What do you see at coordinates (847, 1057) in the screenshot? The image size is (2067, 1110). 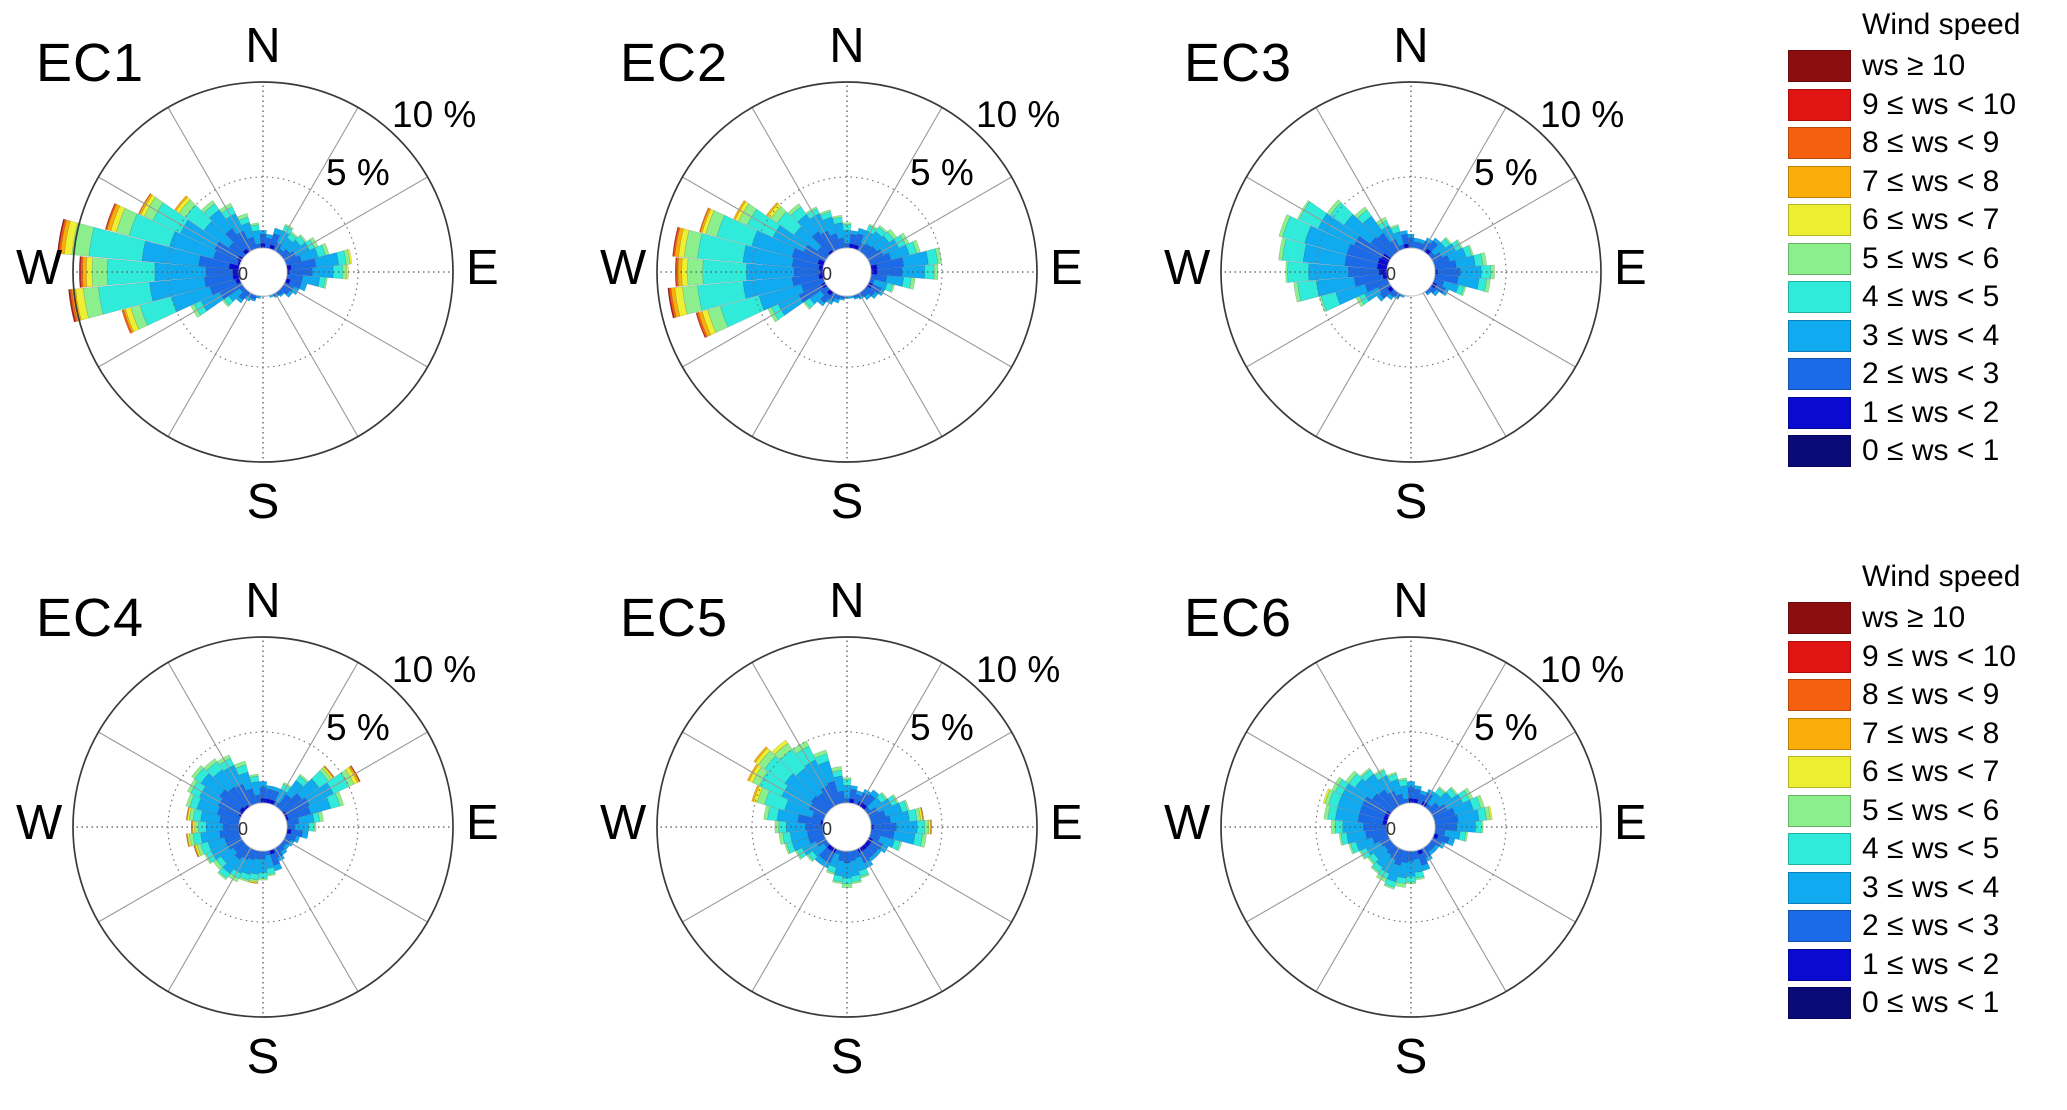 I see `compass-south-label: S` at bounding box center [847, 1057].